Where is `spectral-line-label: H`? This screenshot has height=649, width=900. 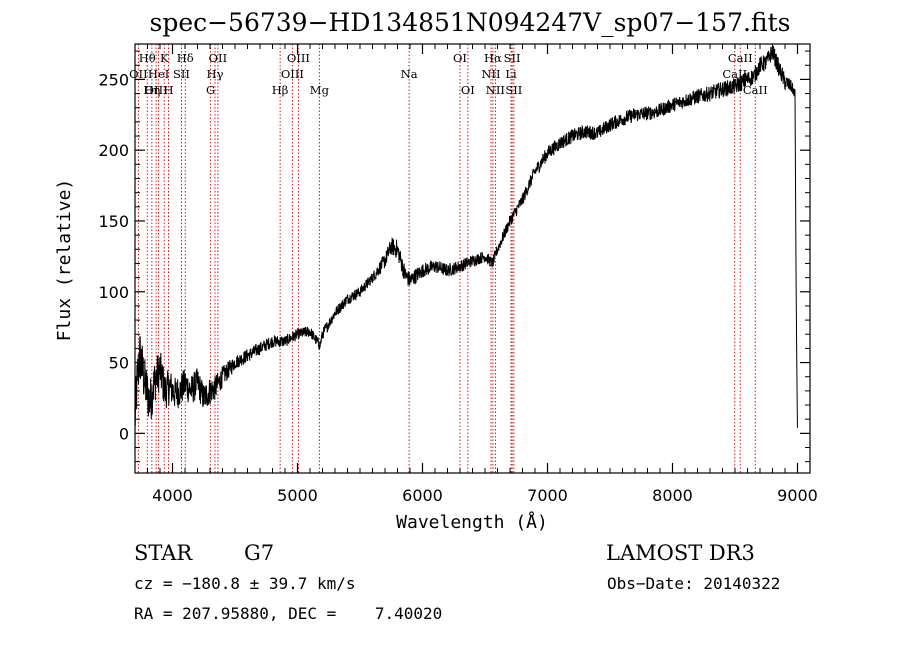 spectral-line-label: H is located at coordinates (168, 90).